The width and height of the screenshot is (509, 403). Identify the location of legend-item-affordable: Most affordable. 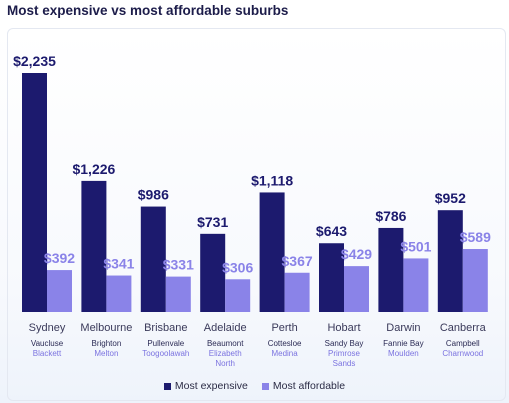
(303, 386).